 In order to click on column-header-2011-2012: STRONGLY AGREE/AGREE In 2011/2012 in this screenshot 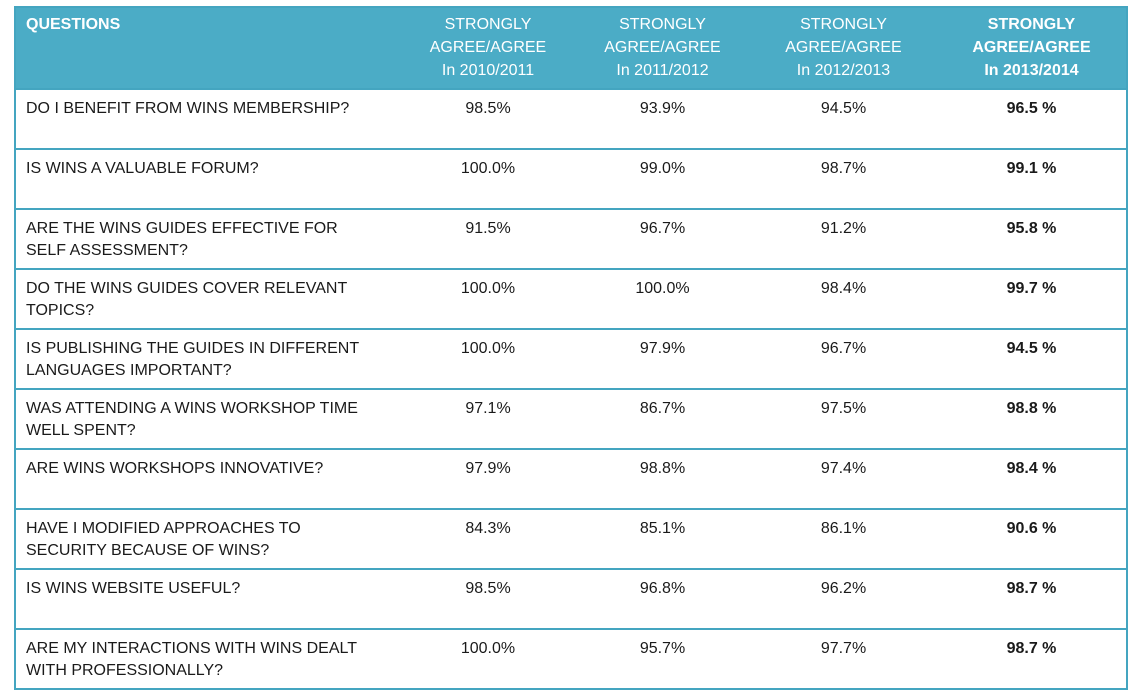, I will do `click(662, 48)`.